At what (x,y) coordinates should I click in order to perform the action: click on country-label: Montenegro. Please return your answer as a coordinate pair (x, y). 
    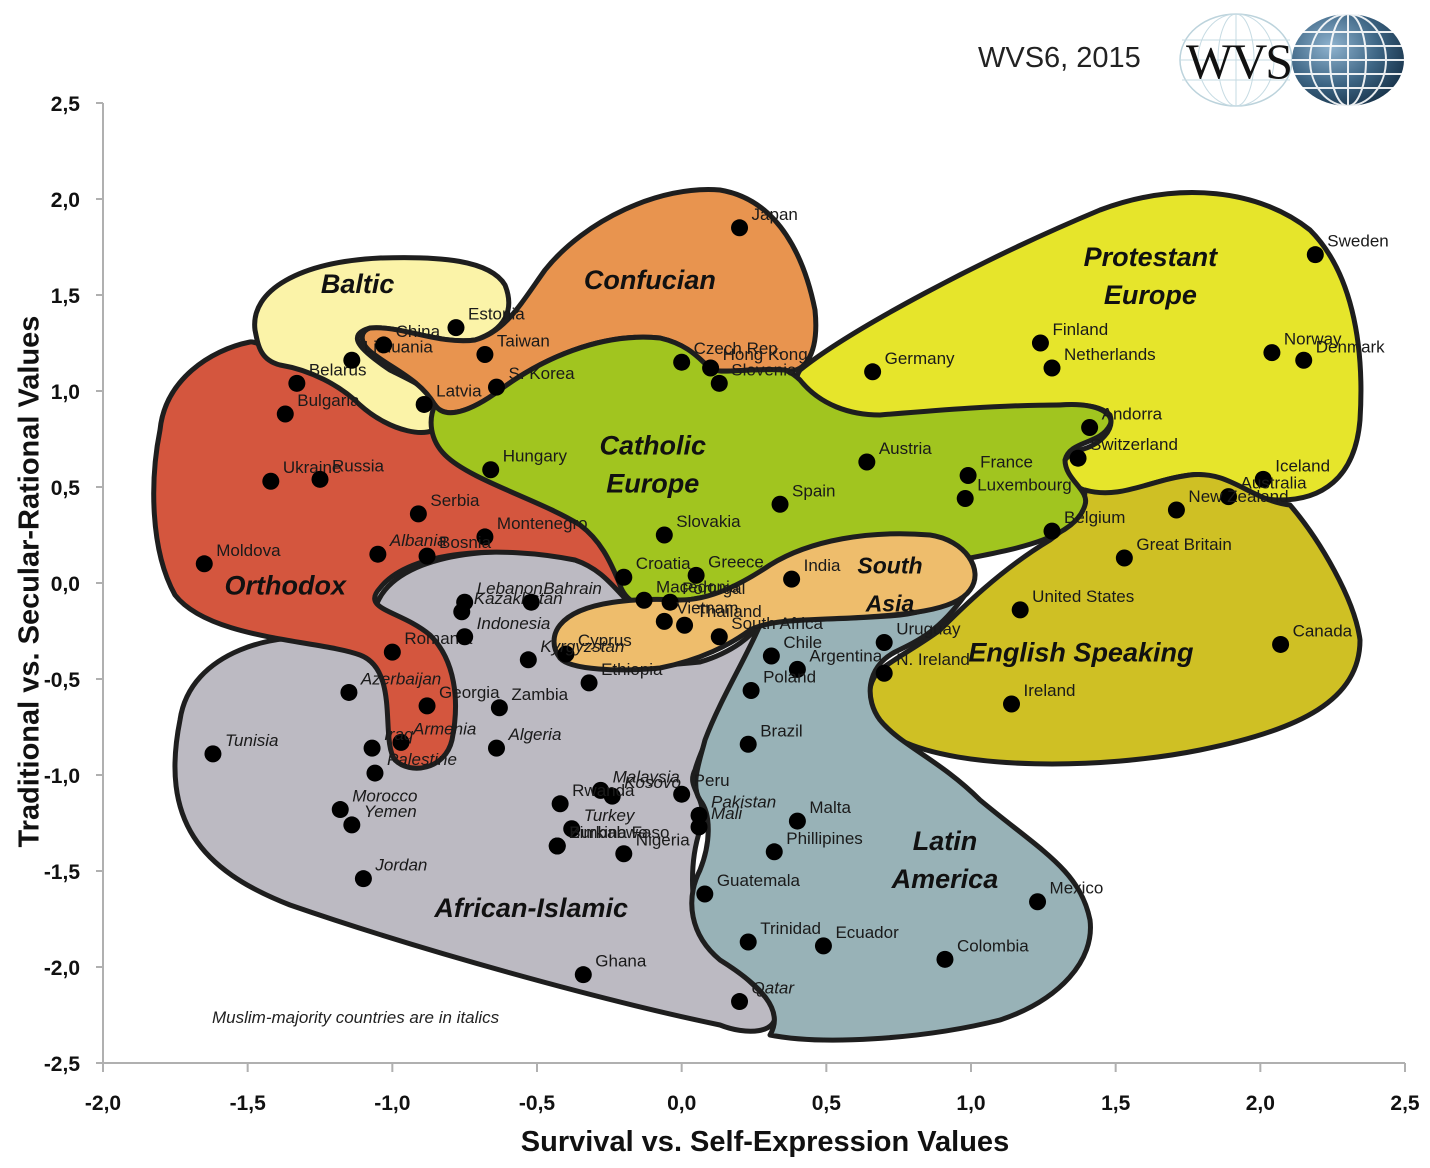
    Looking at the image, I should click on (542, 523).